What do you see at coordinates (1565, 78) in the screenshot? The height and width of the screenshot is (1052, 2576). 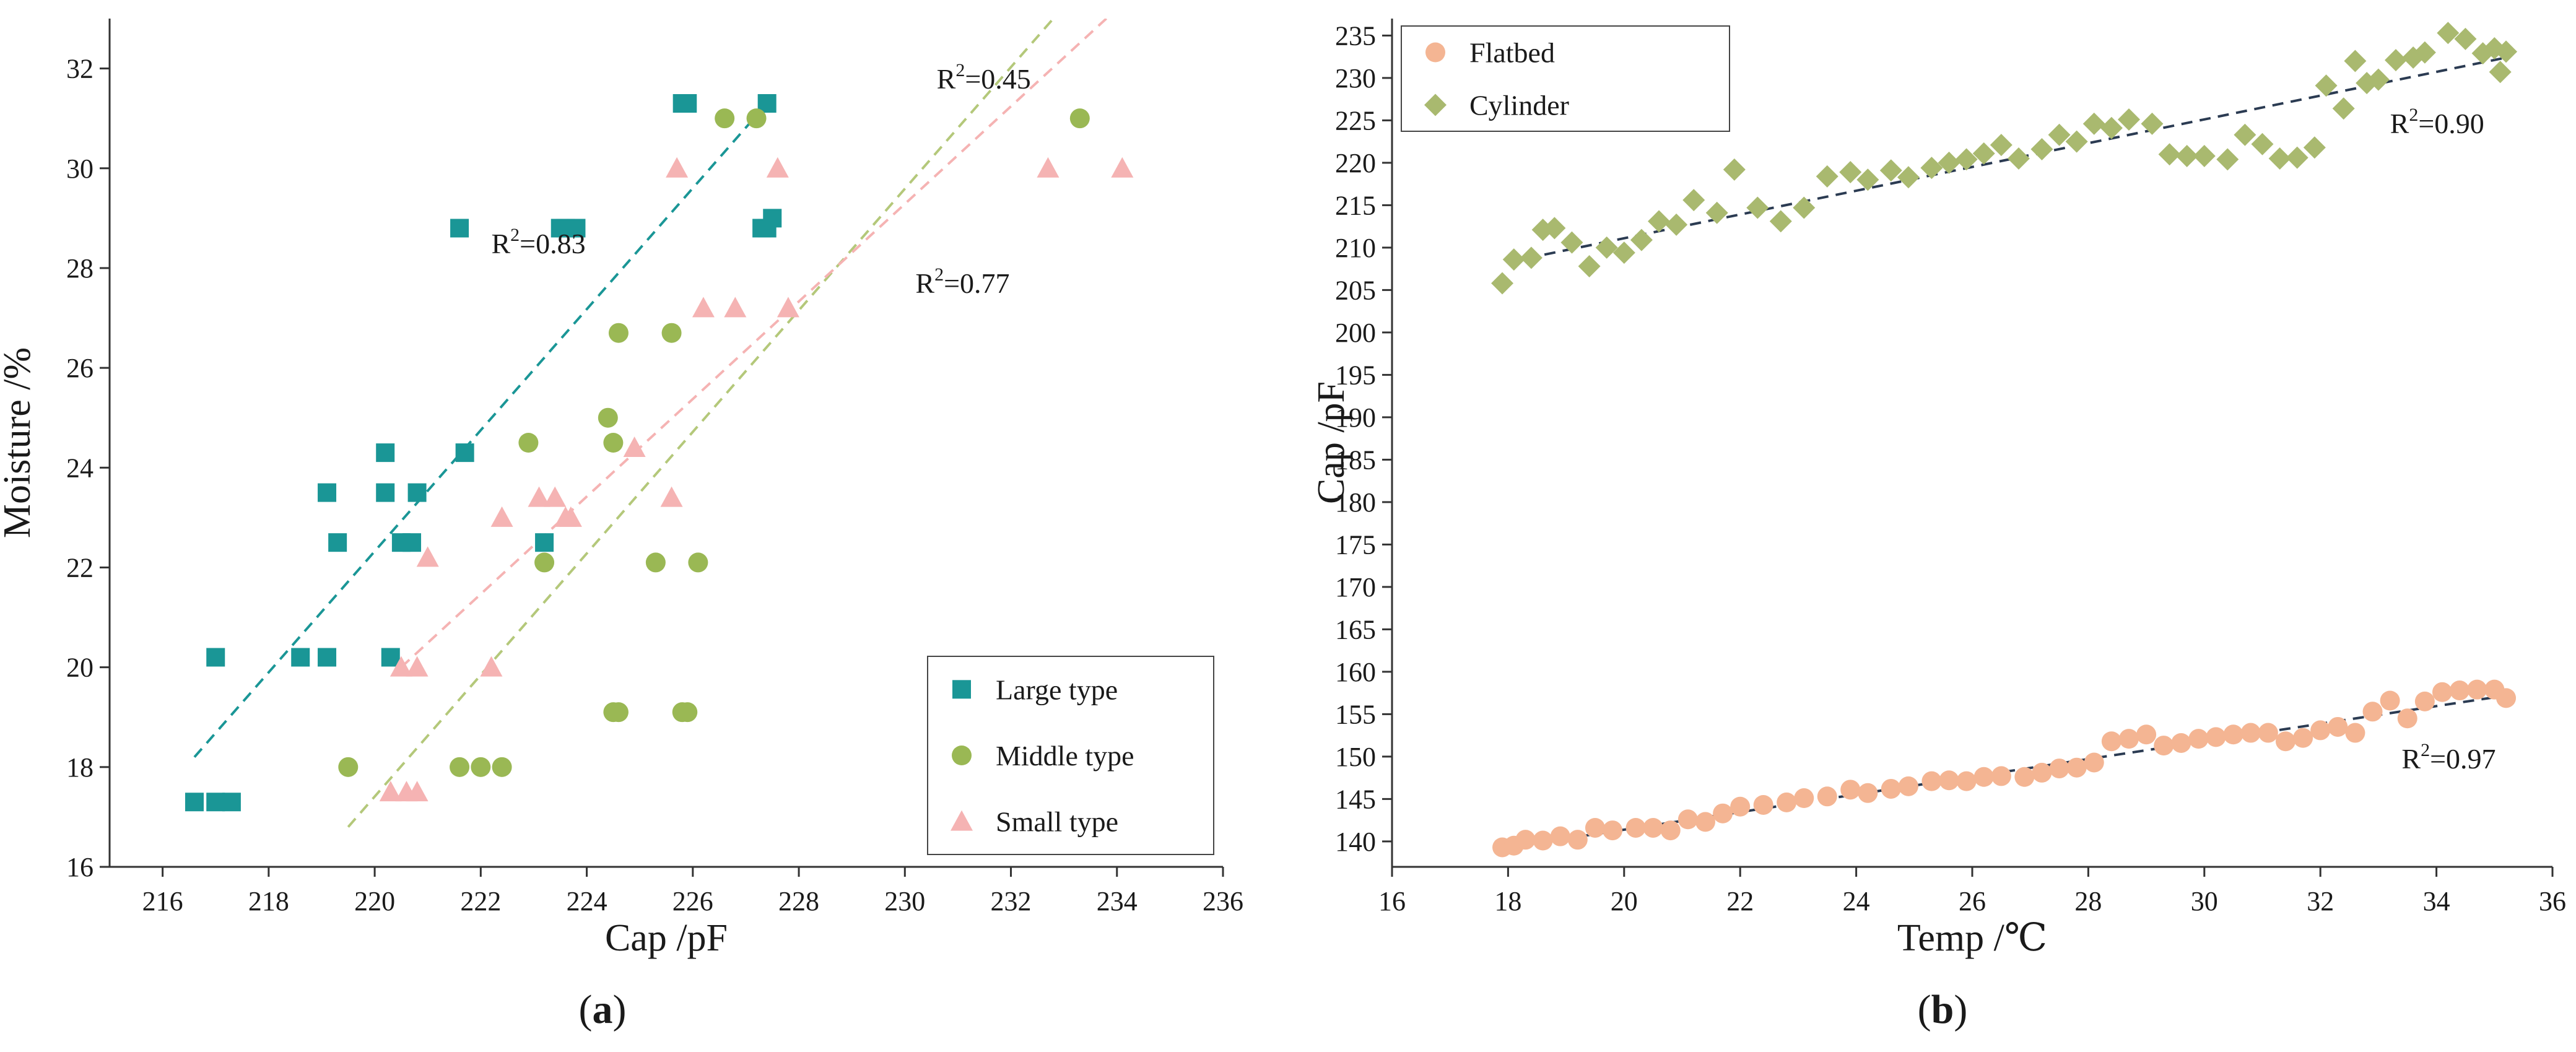 I see `legend: Flatbed Cylinder` at bounding box center [1565, 78].